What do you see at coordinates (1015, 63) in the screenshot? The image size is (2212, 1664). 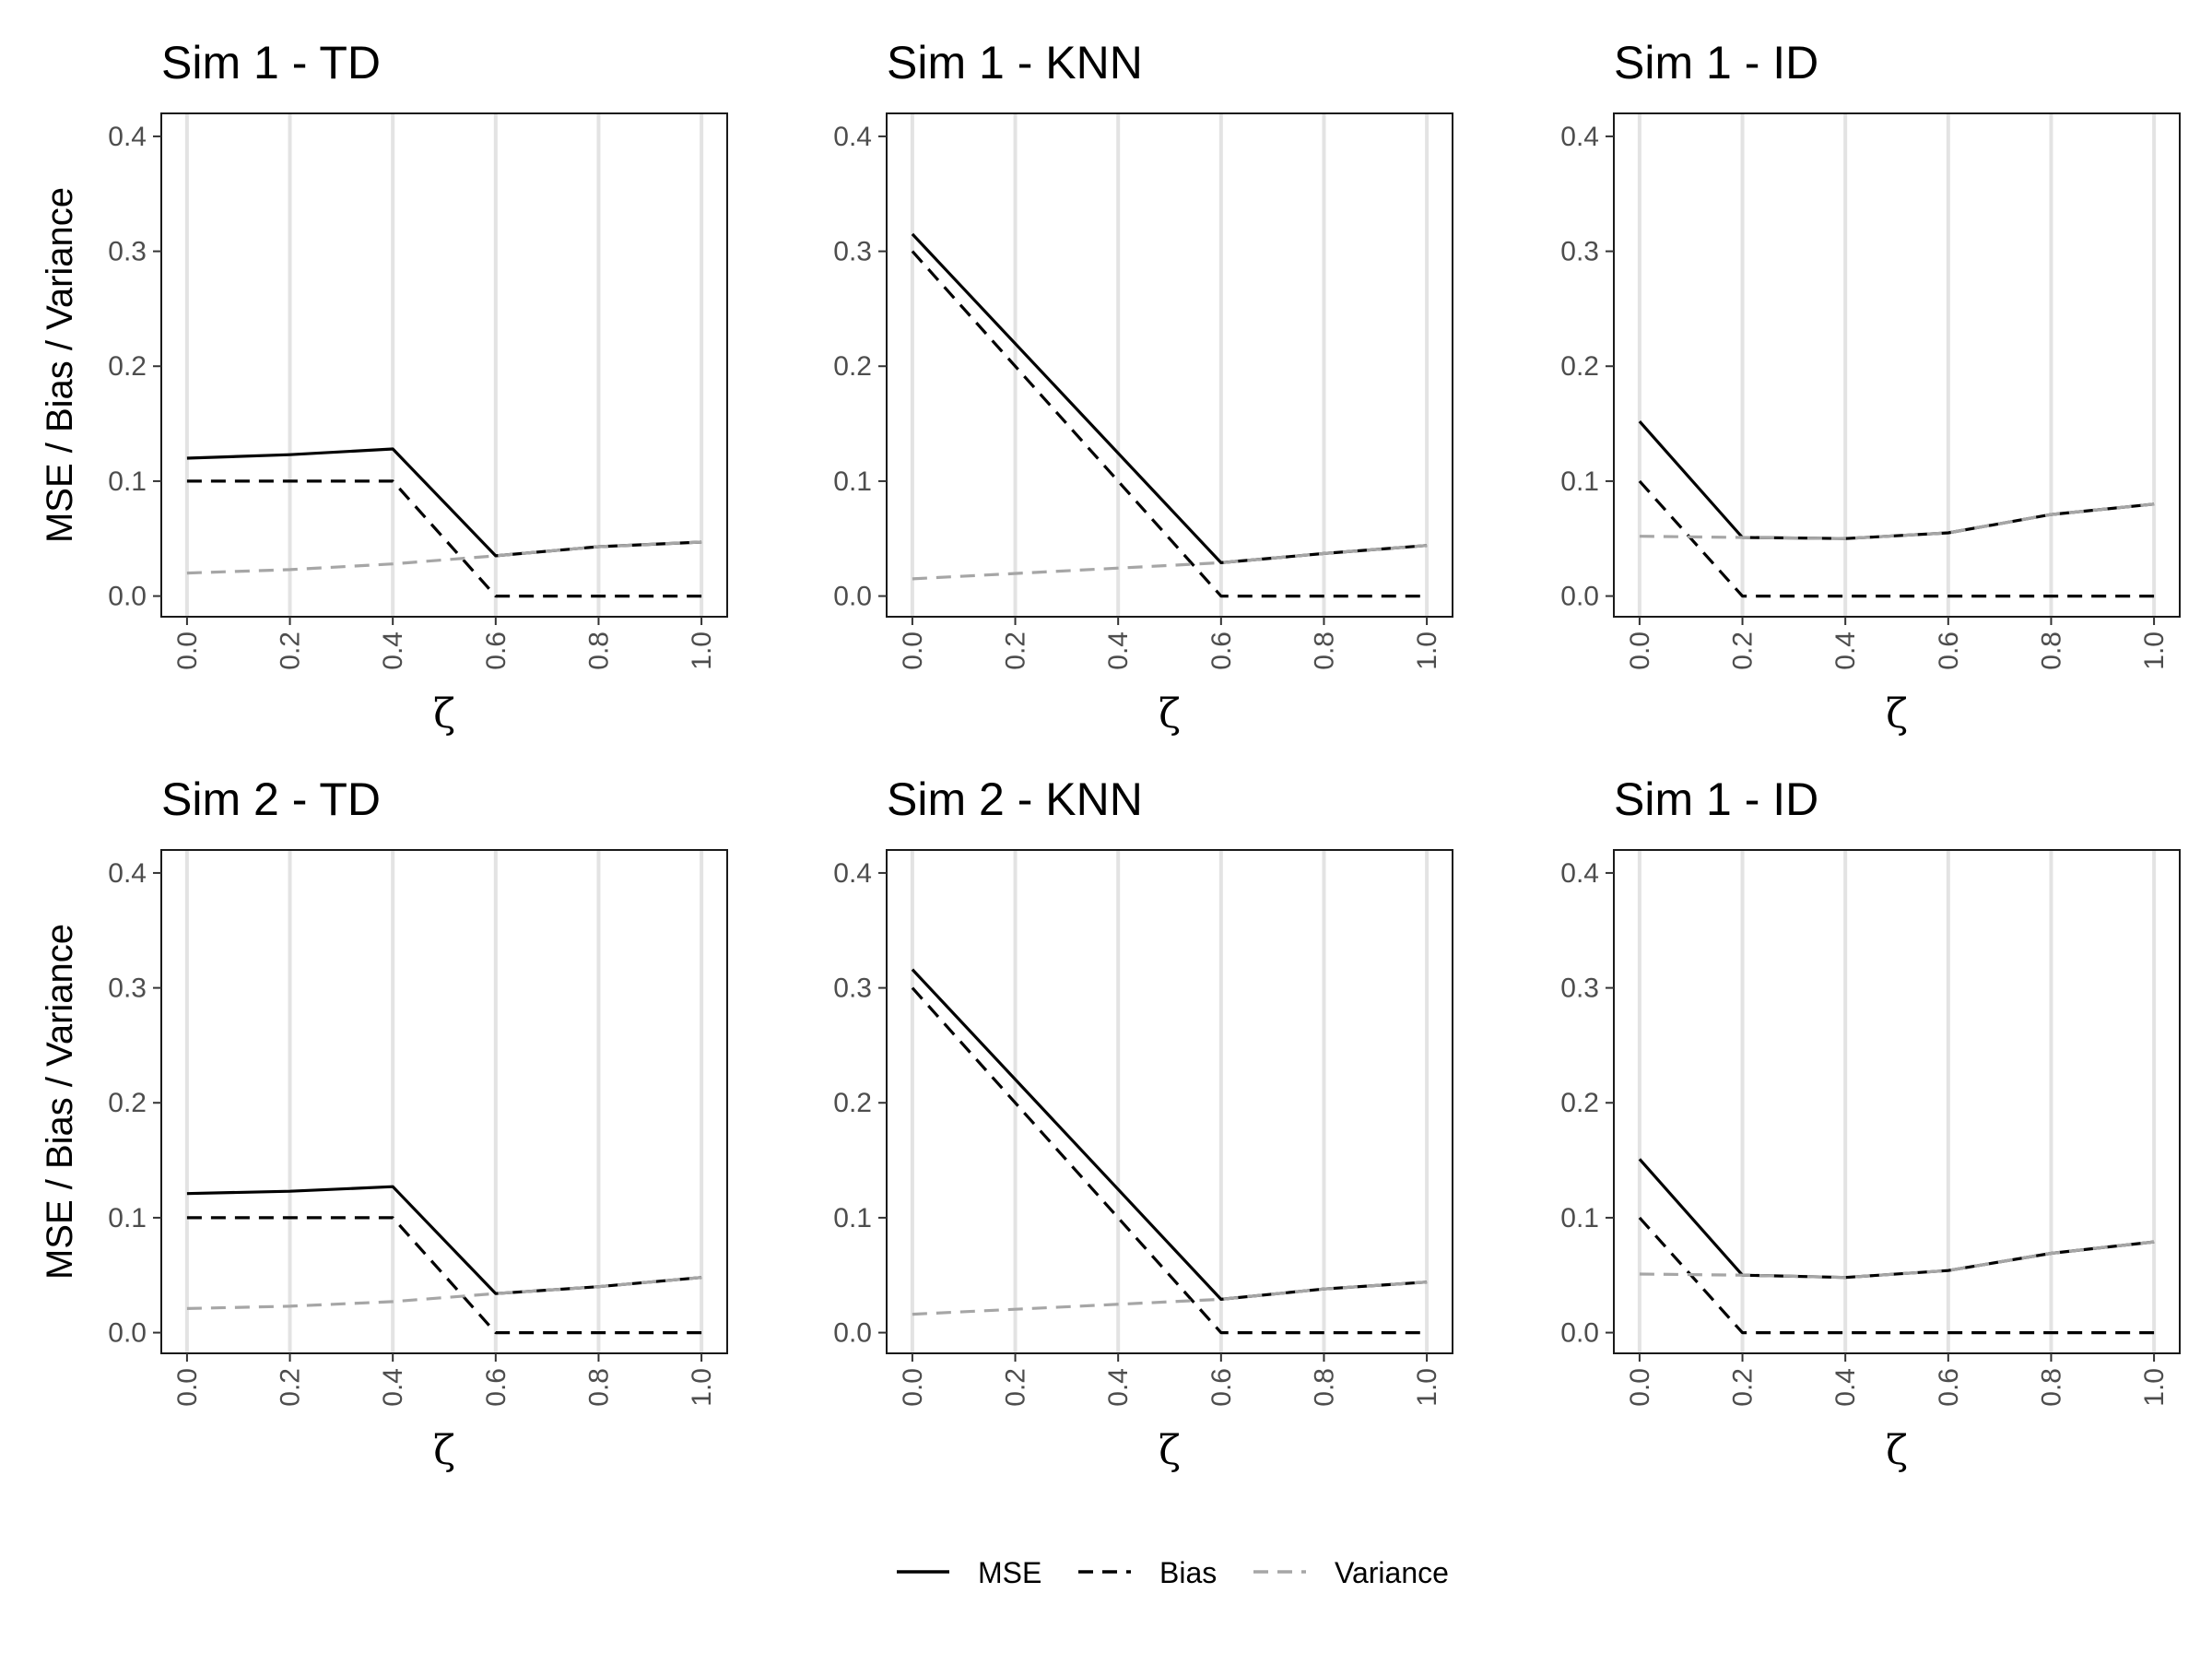 I see `panel-title: Sim 1 - KNN` at bounding box center [1015, 63].